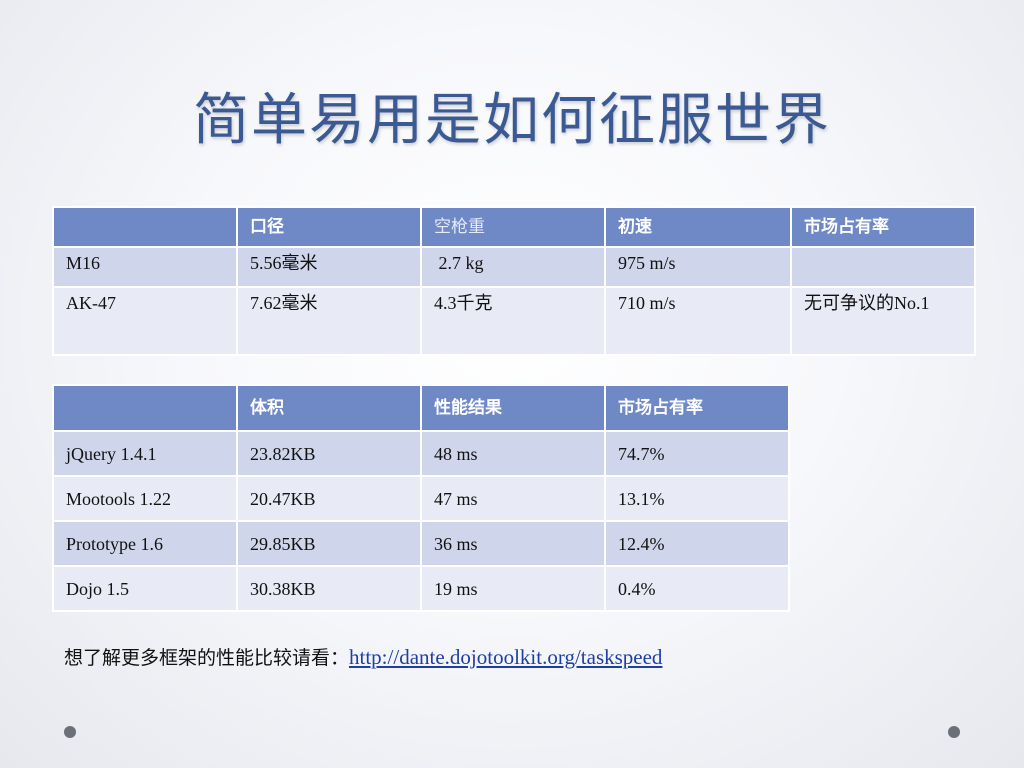 The height and width of the screenshot is (768, 1024). I want to click on table-cell: 12.4%, so click(697, 543).